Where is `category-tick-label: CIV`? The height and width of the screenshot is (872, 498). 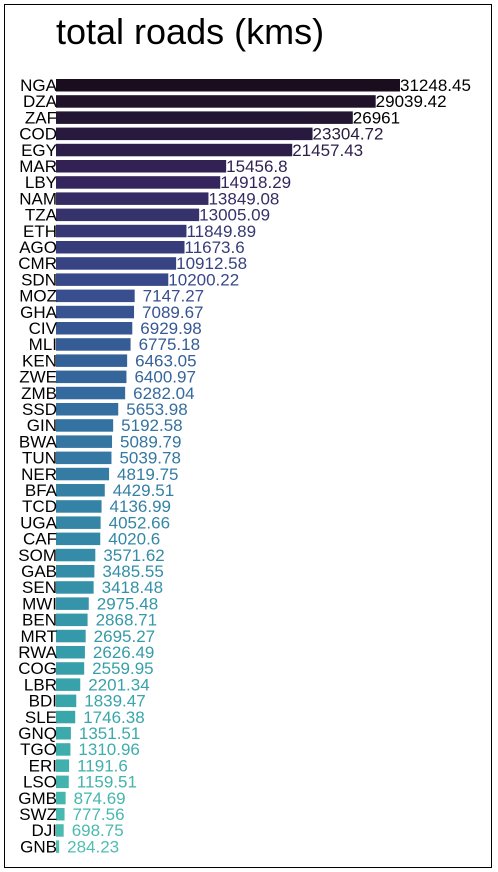 category-tick-label: CIV is located at coordinates (43, 328).